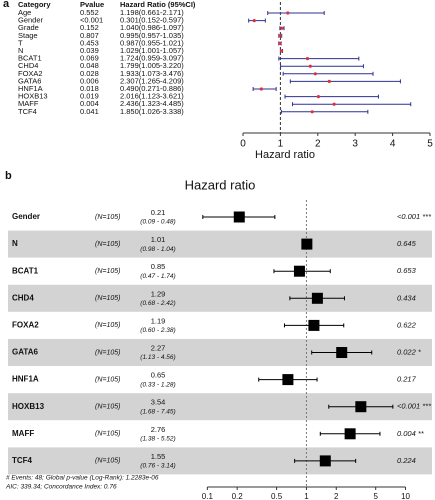  What do you see at coordinates (89, 111) in the screenshot?
I see `row-pvalue: 0.041` at bounding box center [89, 111].